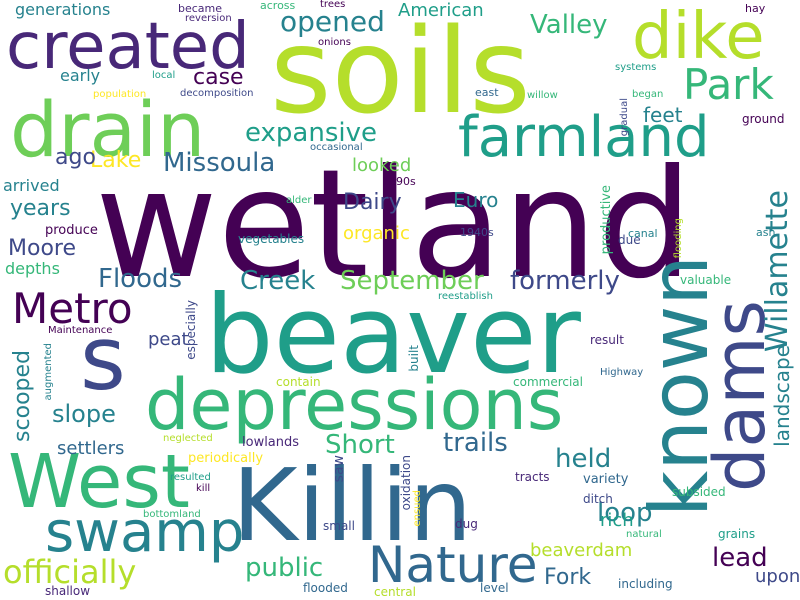  I want to click on word: ash, so click(766, 232).